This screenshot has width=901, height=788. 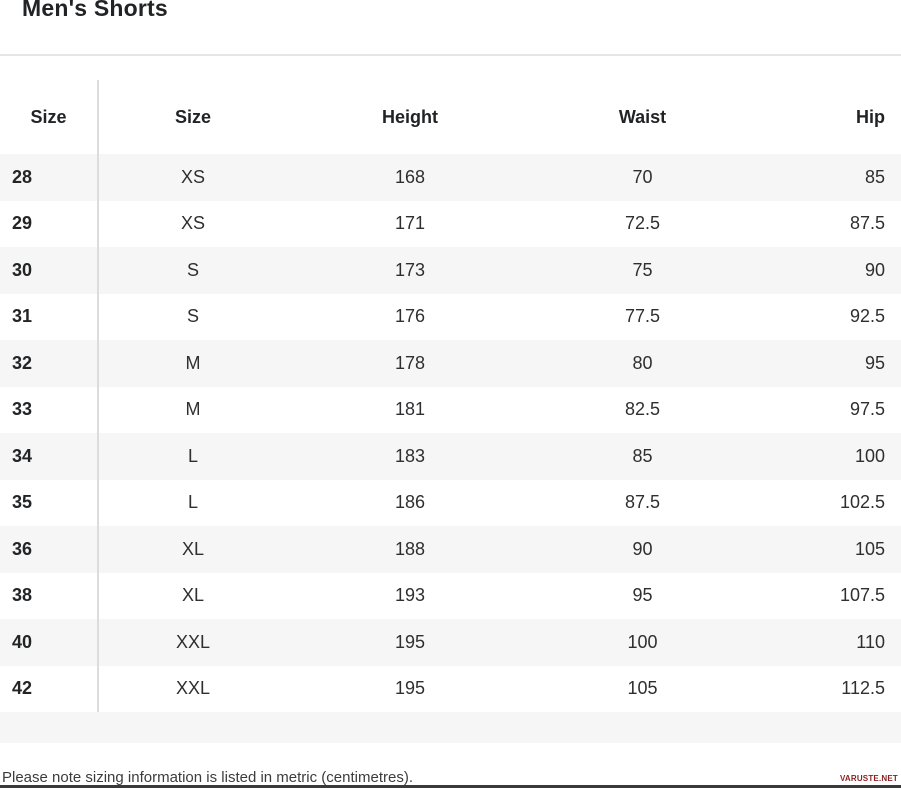 I want to click on cell-hip: 110, so click(x=870, y=641).